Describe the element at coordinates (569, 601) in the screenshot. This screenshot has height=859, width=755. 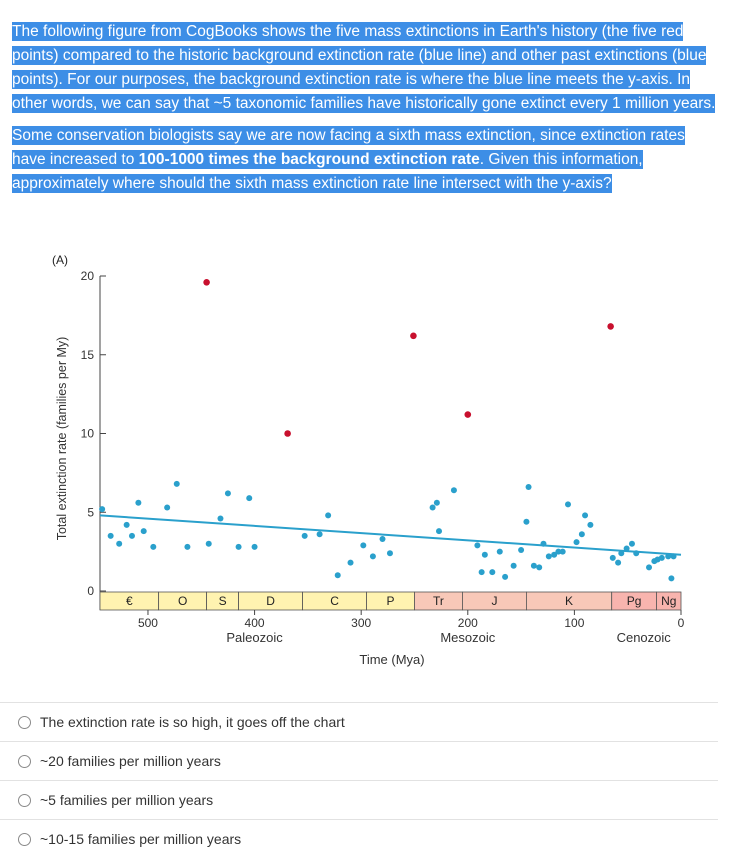
I see `period-label: K` at that location.